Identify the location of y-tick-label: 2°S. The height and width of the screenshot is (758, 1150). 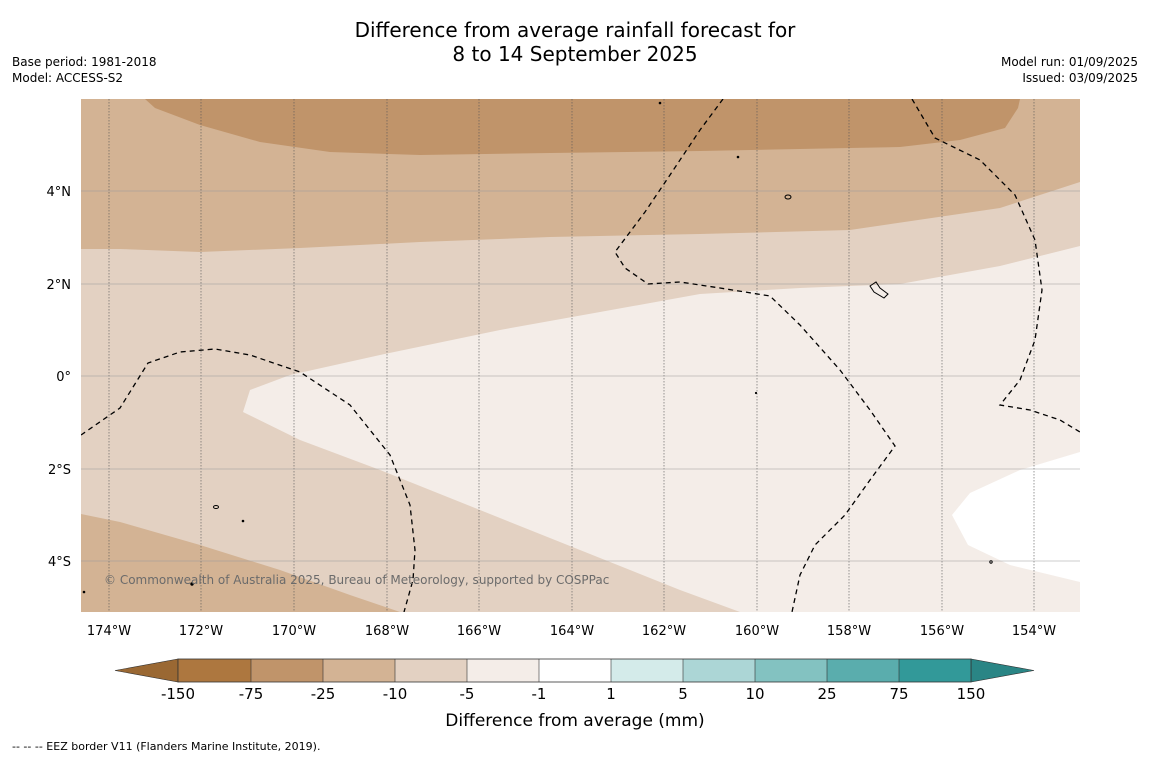
(59, 470).